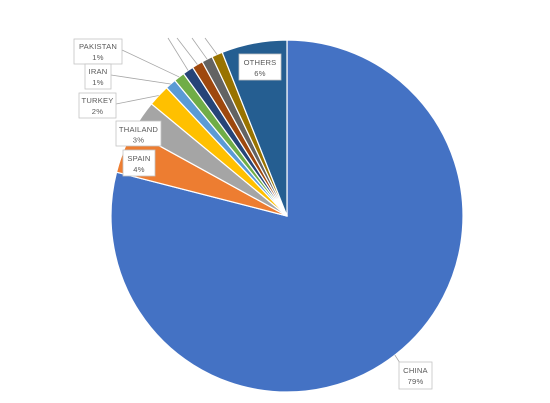  I want to click on data-label-others: OTHERS 6%, so click(260, 67).